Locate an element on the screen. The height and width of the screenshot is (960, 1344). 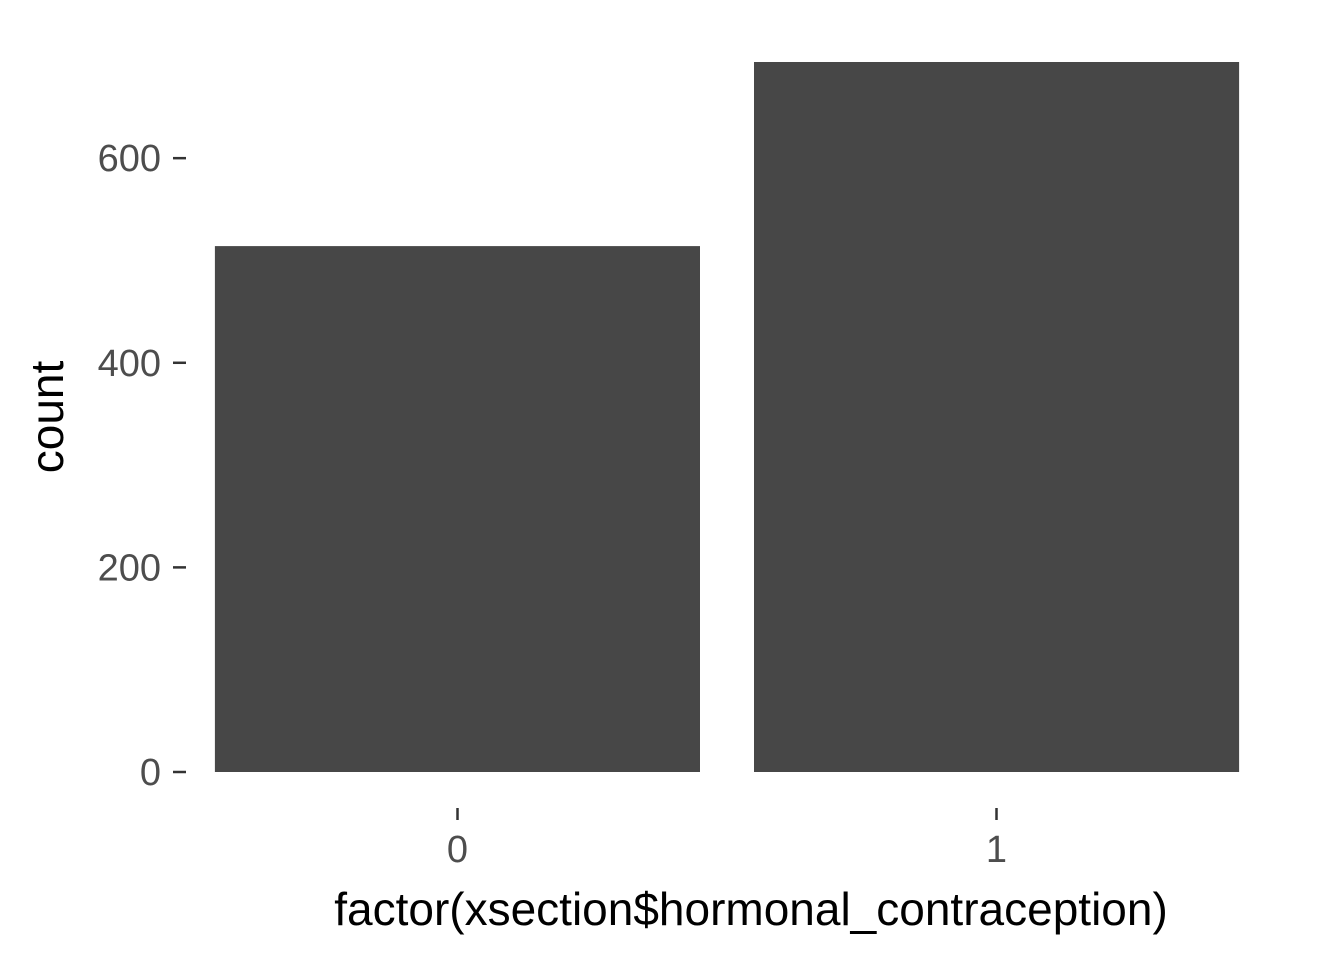
x-axis-title: factor(xsection$hormonal_contraception) is located at coordinates (751, 909).